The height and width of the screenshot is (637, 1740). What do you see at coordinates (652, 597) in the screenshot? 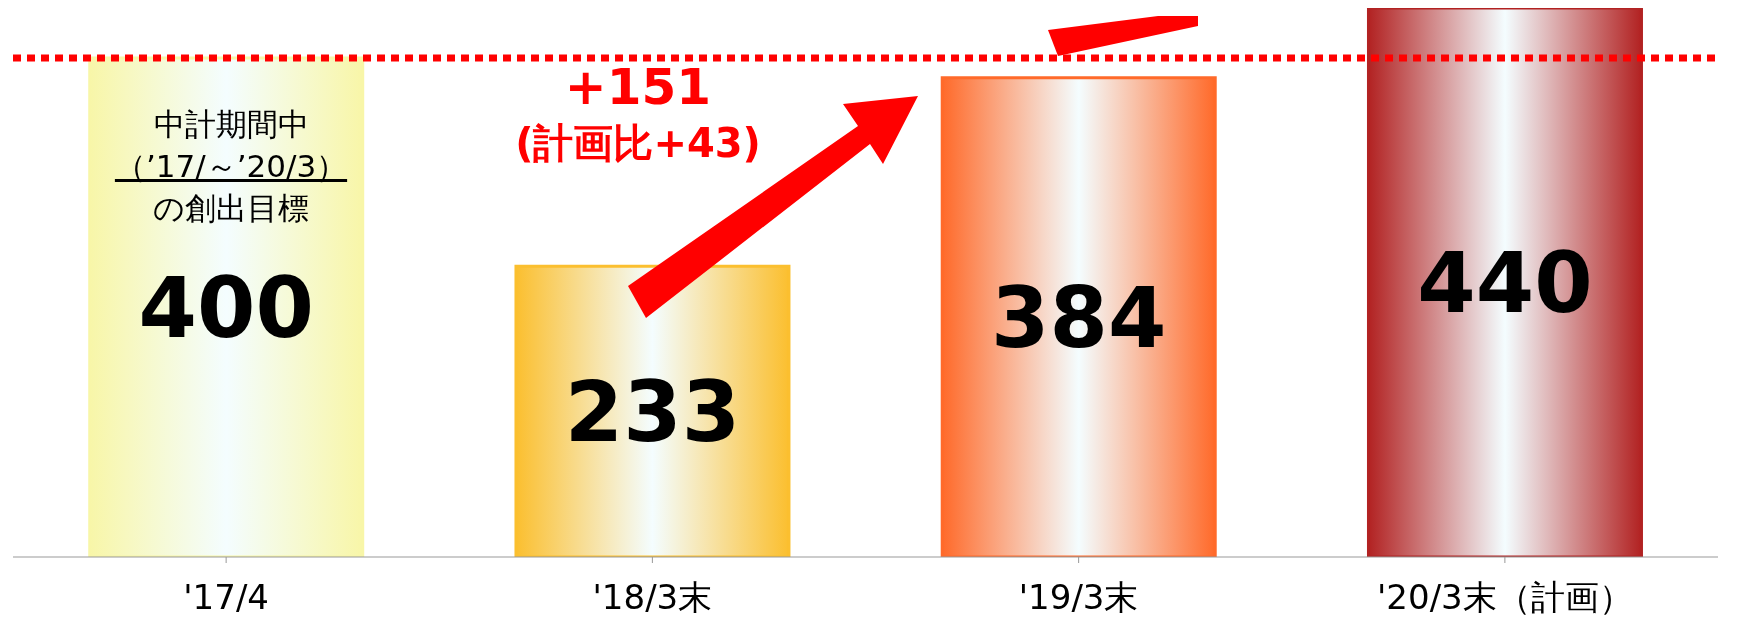
I see `x-tick-label: '18/3末` at bounding box center [652, 597].